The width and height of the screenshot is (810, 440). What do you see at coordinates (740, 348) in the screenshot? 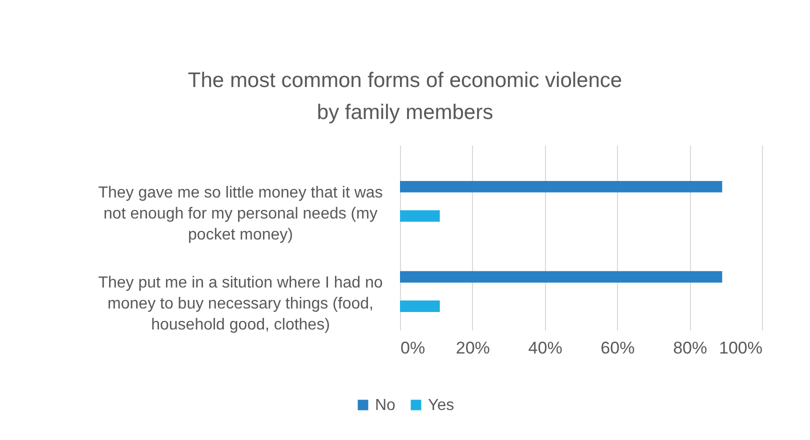
I see `x-tick-label: 100%` at bounding box center [740, 348].